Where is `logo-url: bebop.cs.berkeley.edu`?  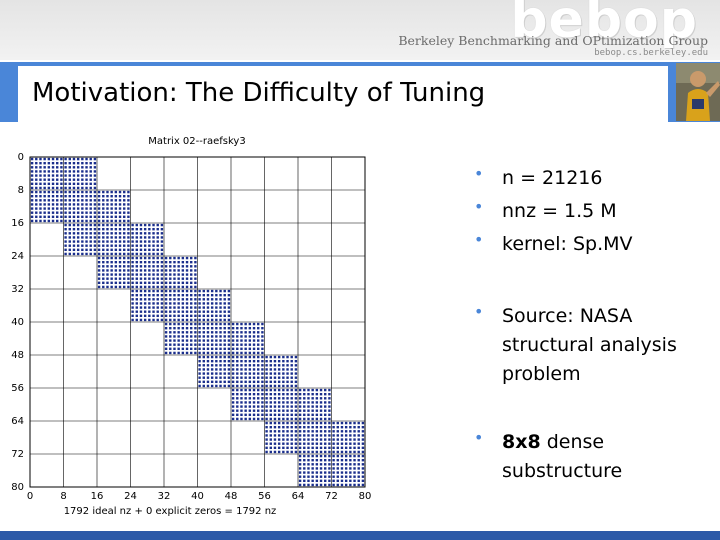 logo-url: bebop.cs.berkeley.edu is located at coordinates (651, 53).